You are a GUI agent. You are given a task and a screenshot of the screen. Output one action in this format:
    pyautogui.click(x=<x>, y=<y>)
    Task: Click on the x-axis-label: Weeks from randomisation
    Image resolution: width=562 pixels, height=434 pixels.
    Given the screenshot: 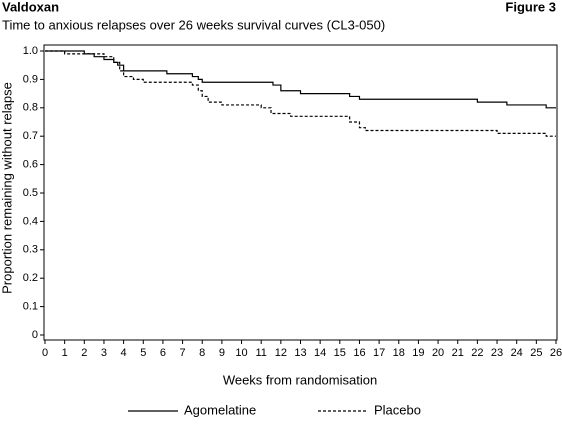 What is the action you would take?
    pyautogui.click(x=300, y=379)
    